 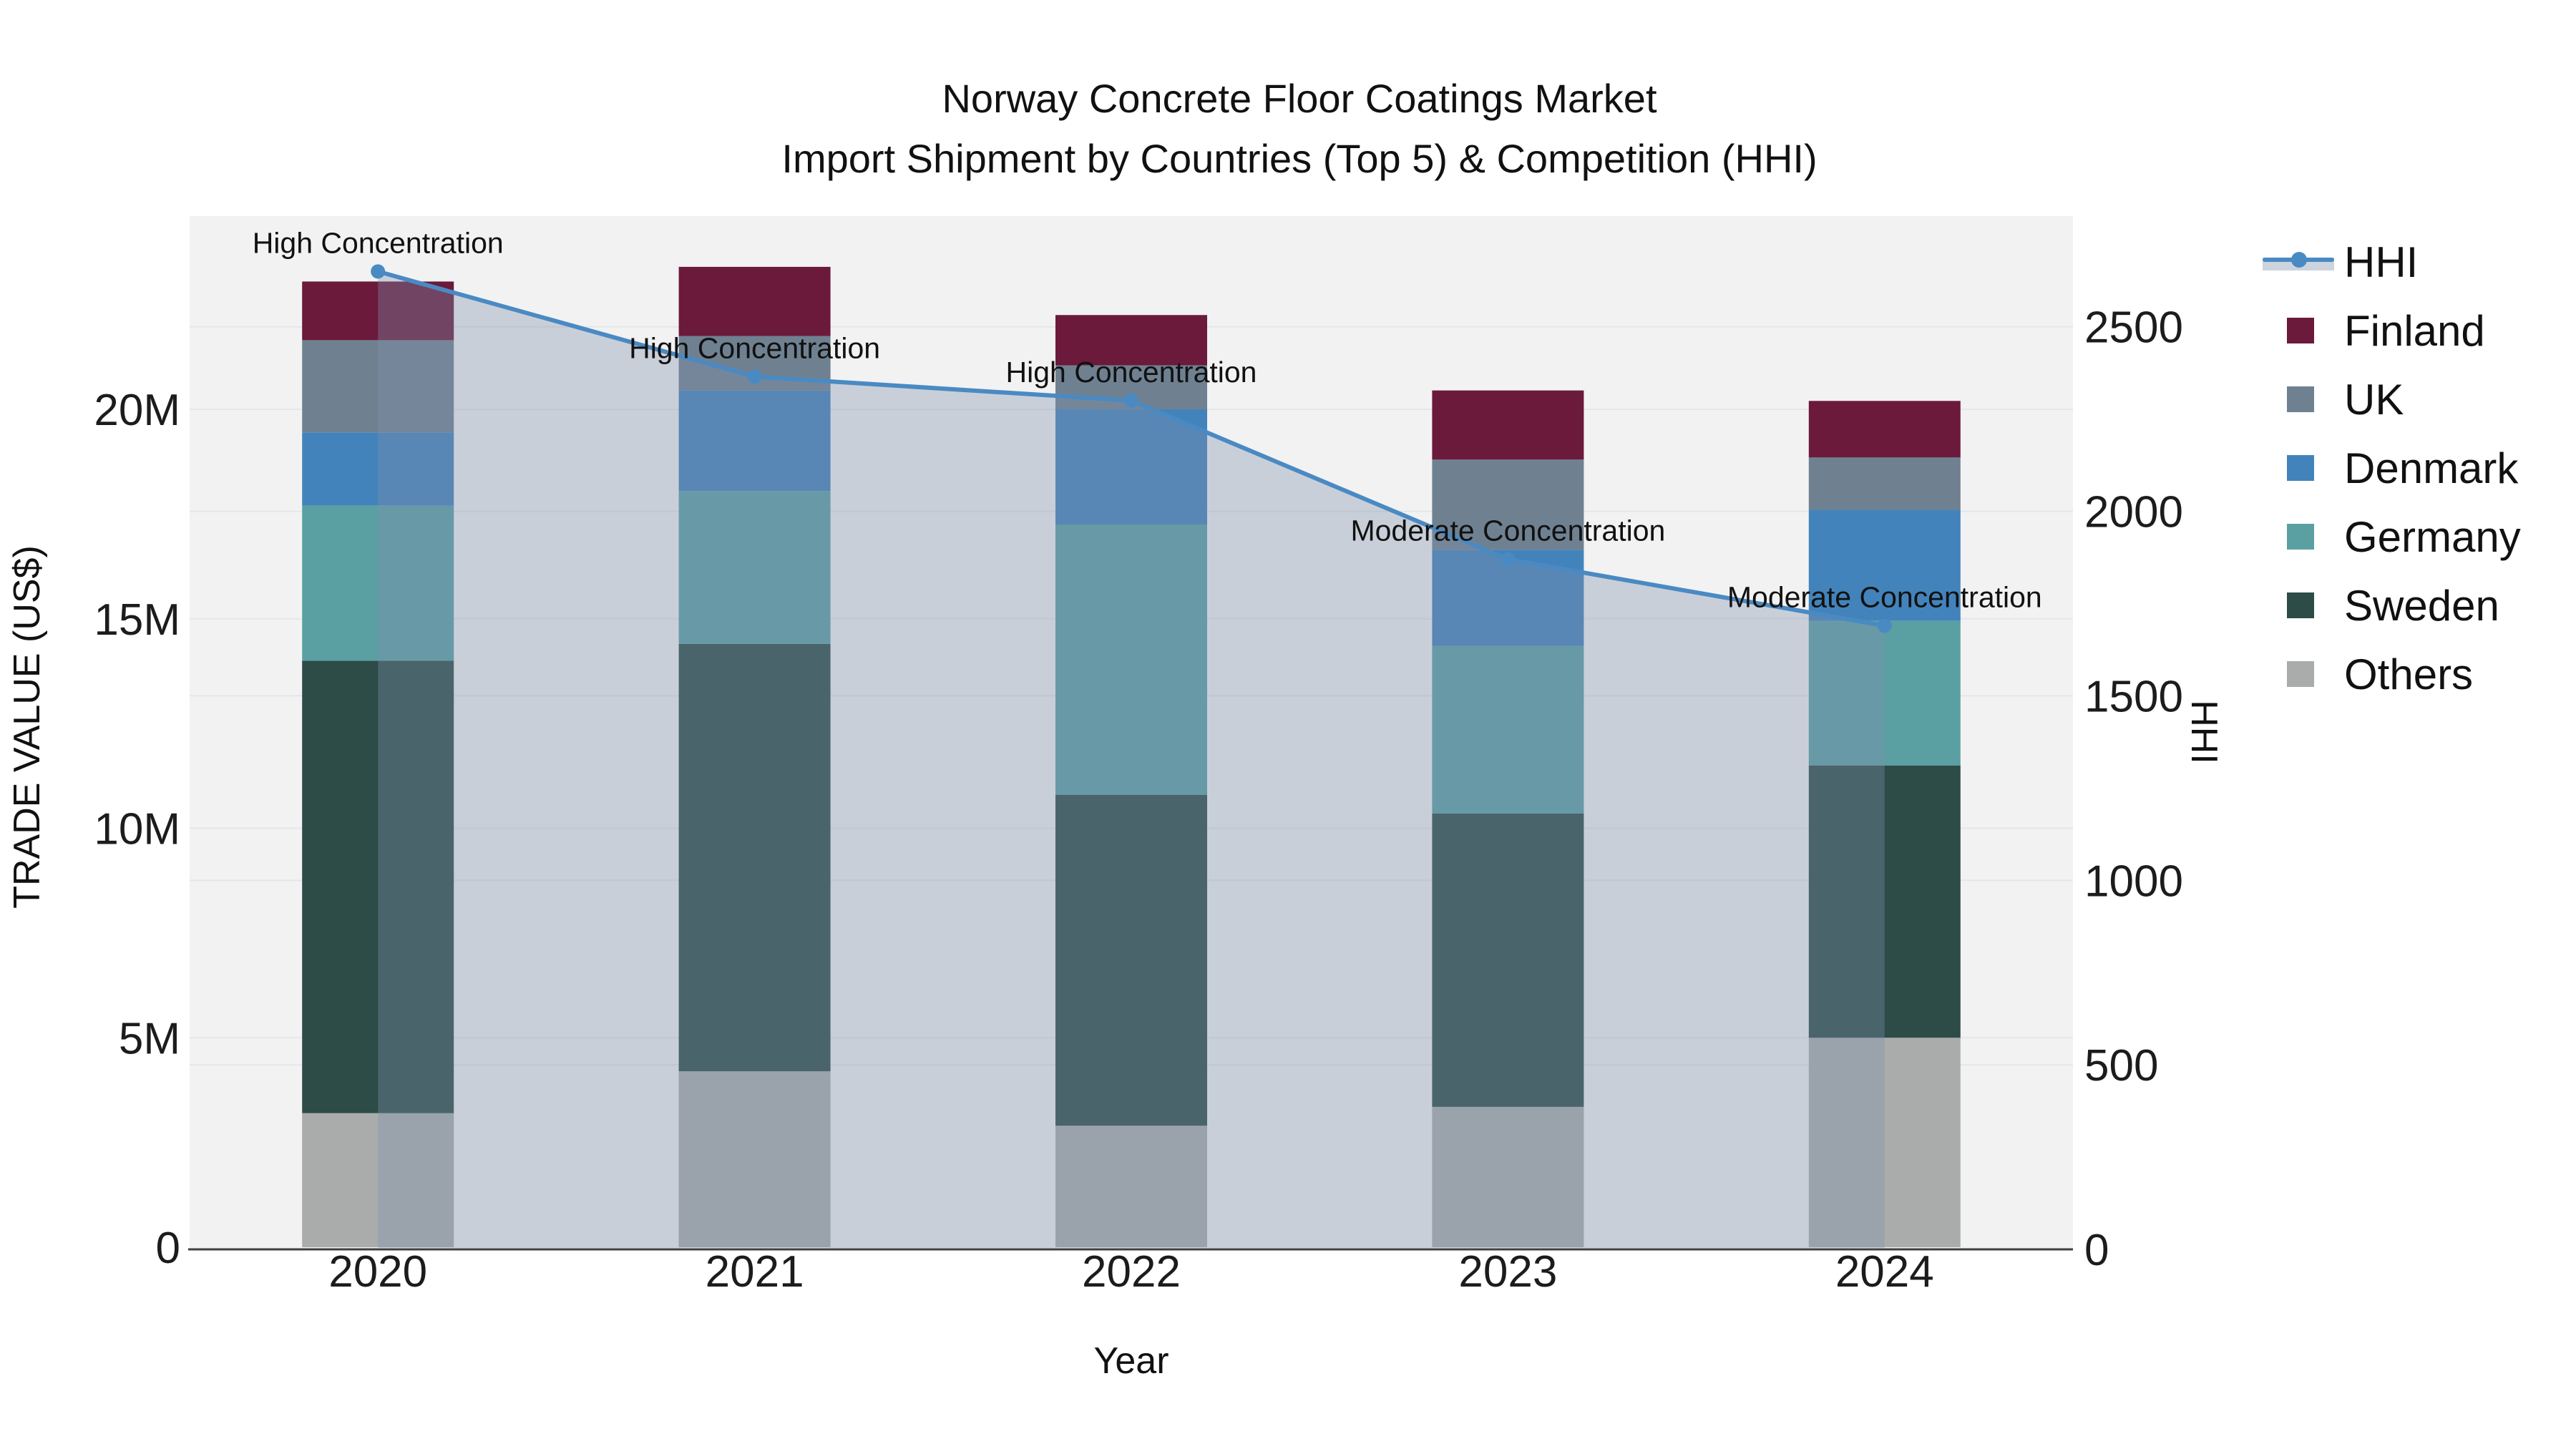 What do you see at coordinates (378, 1180) in the screenshot?
I see `bar-segment-others-2020` at bounding box center [378, 1180].